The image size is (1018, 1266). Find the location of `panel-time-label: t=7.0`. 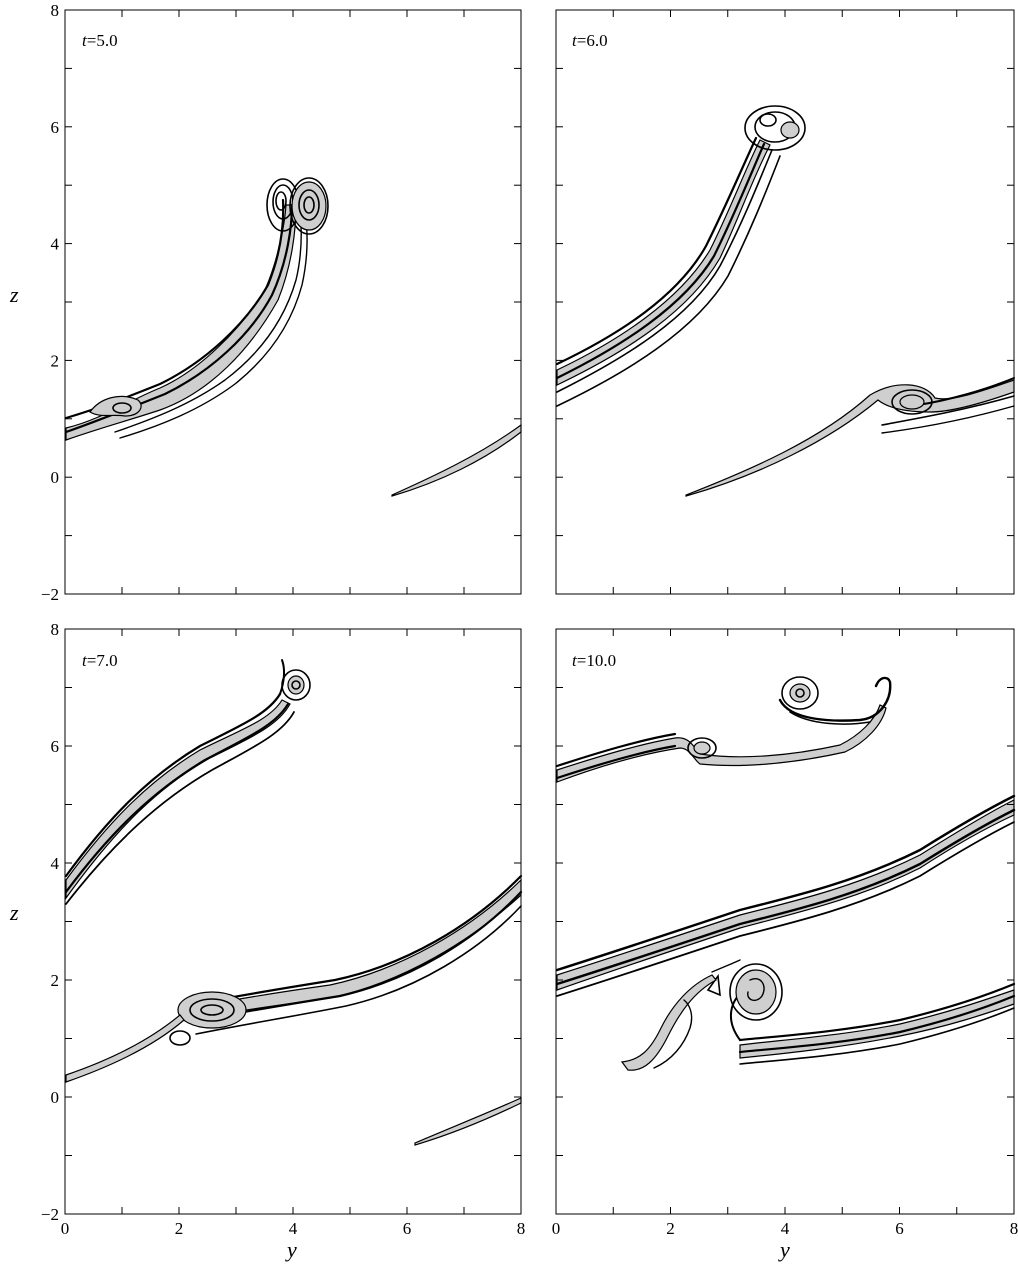

panel-time-label: t=7.0 is located at coordinates (100, 660).